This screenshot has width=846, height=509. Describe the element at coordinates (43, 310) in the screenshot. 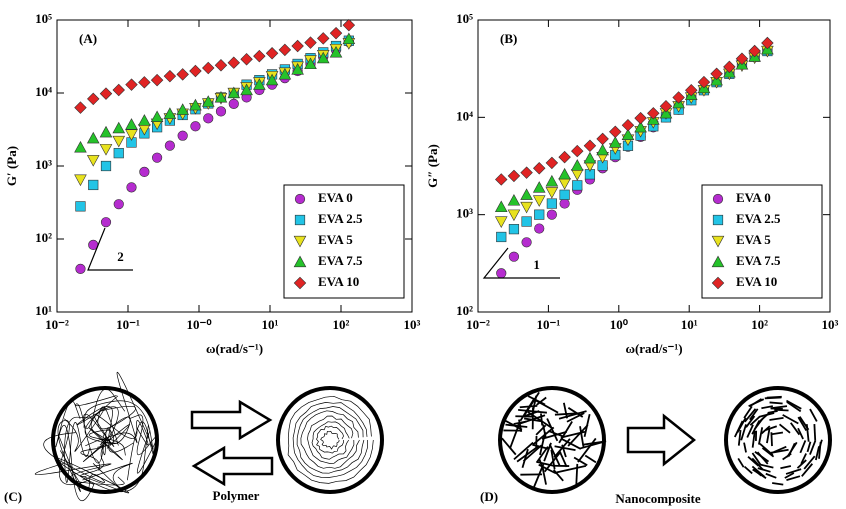

I see `y-tick-label: 10¹` at that location.